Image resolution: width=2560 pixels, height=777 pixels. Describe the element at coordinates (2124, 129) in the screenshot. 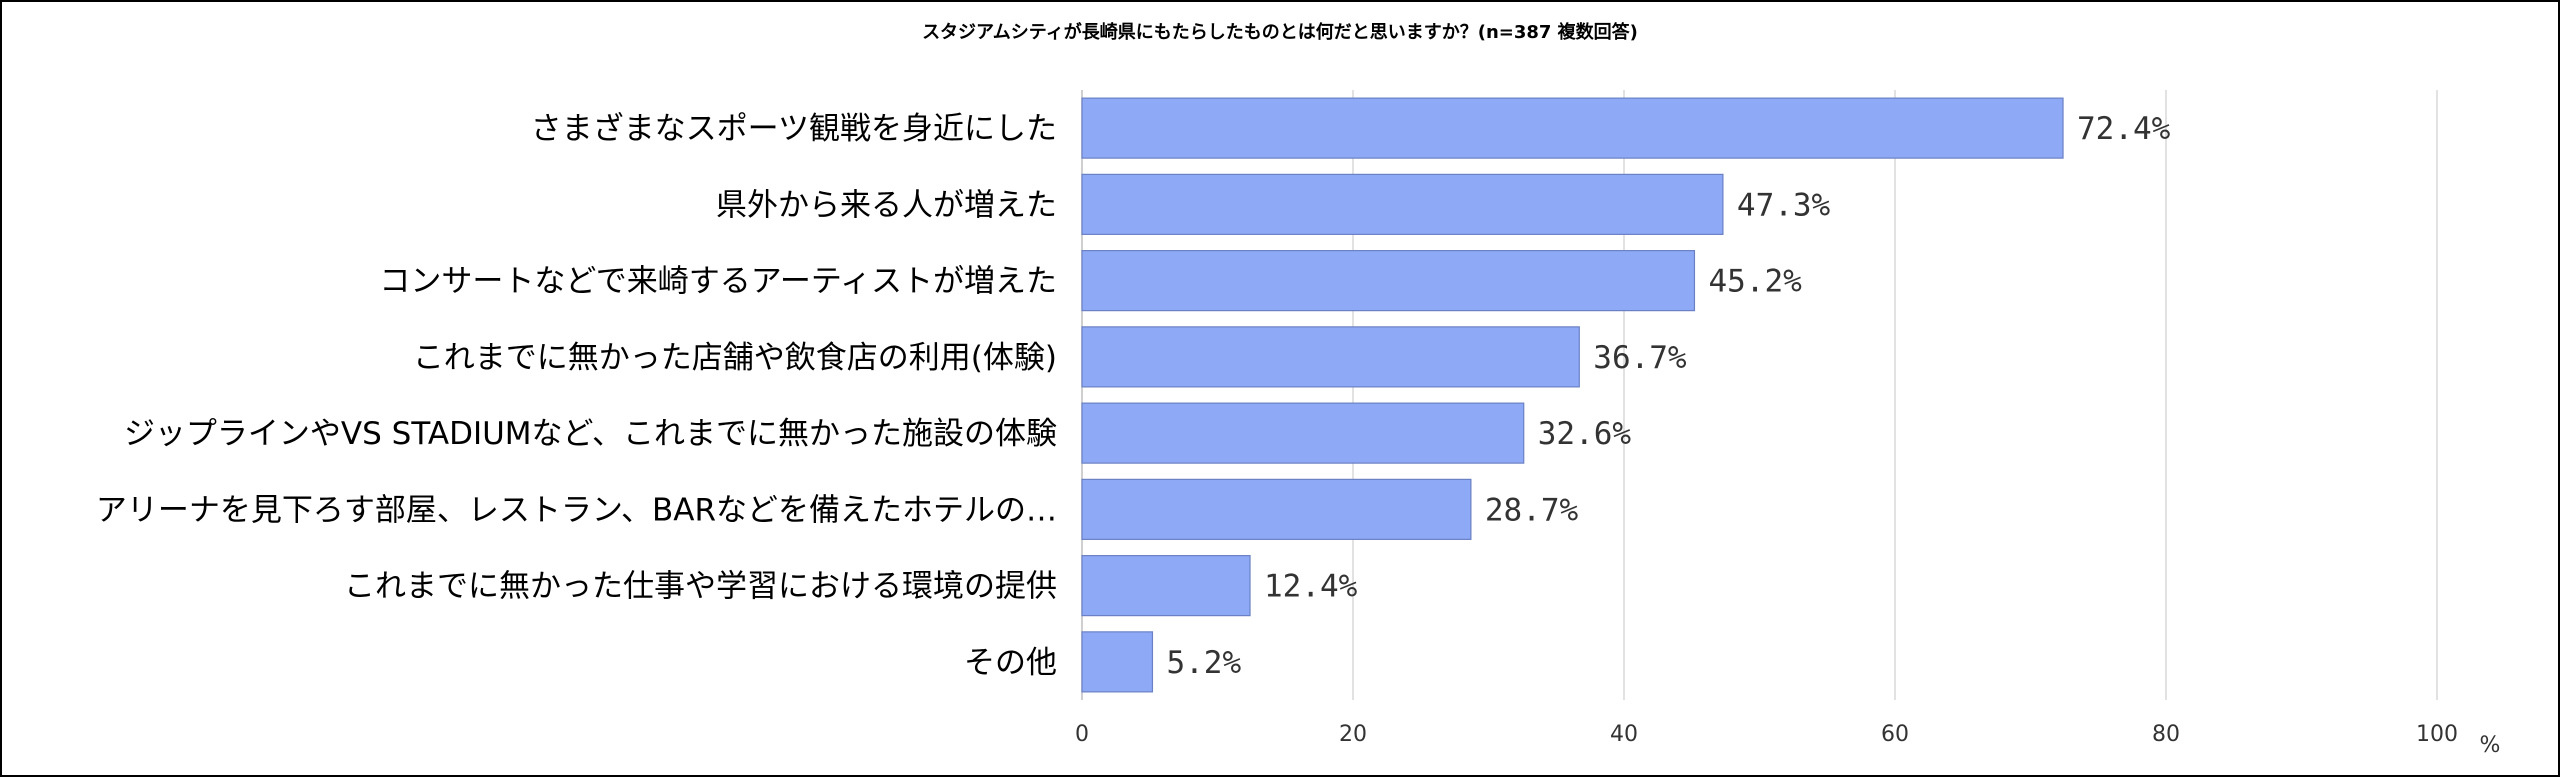

I see `value-label: 72.4%` at that location.